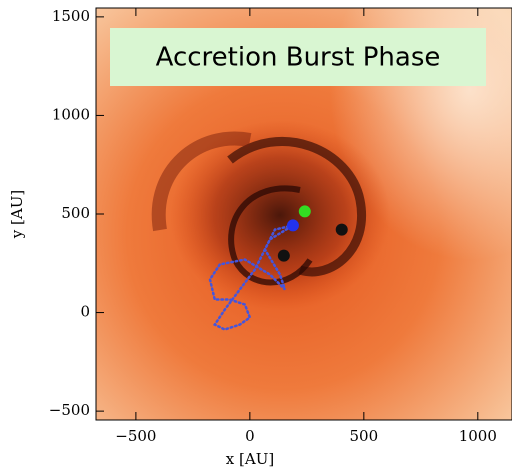  Describe the element at coordinates (251, 277) in the screenshot. I see `trajectory` at that location.